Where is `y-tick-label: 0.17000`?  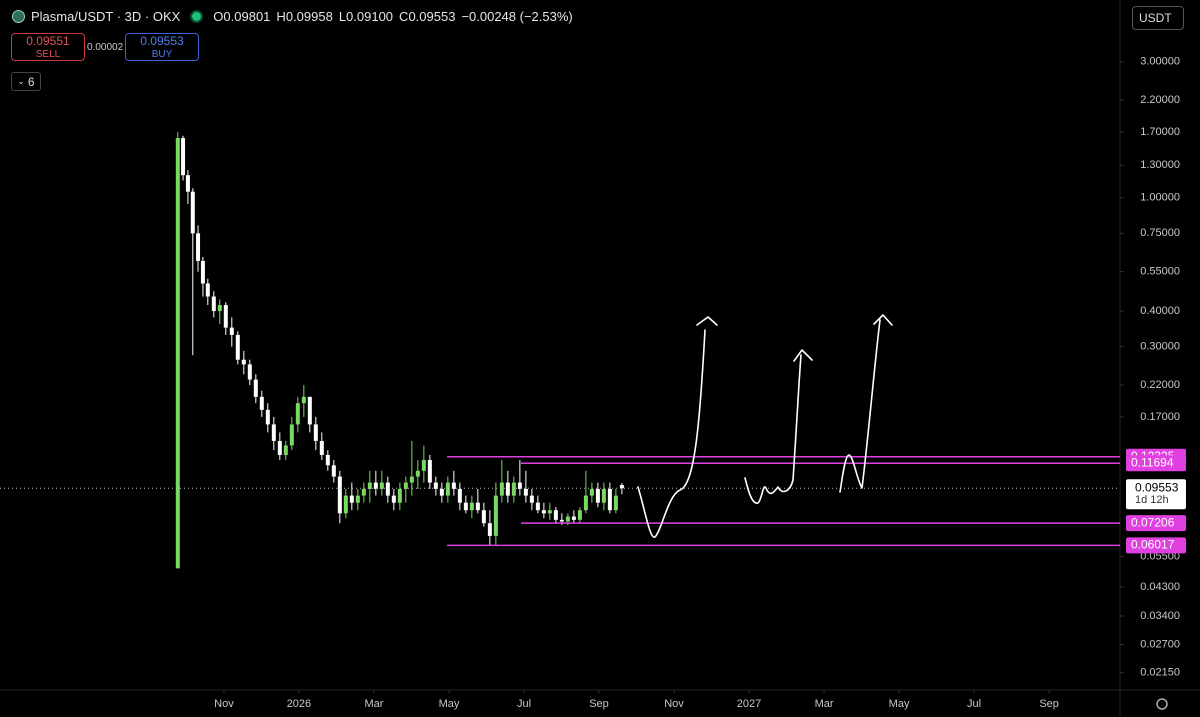 y-tick-label: 0.17000 is located at coordinates (1160, 417).